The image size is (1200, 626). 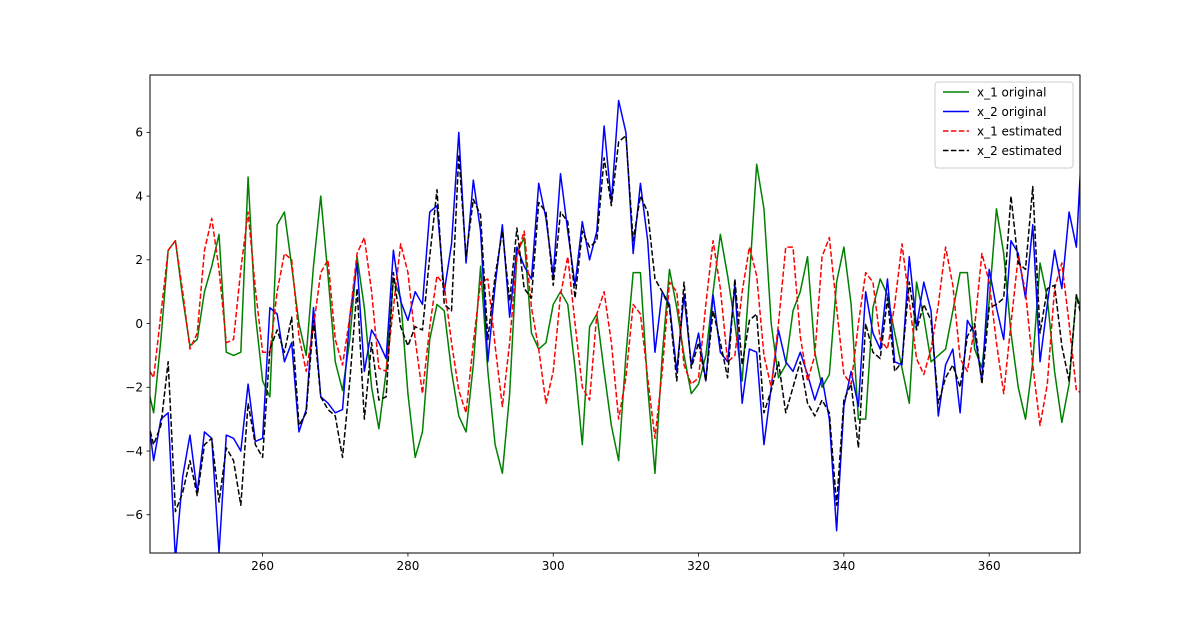 I want to click on y-tick-label: −6, so click(x=134, y=515).